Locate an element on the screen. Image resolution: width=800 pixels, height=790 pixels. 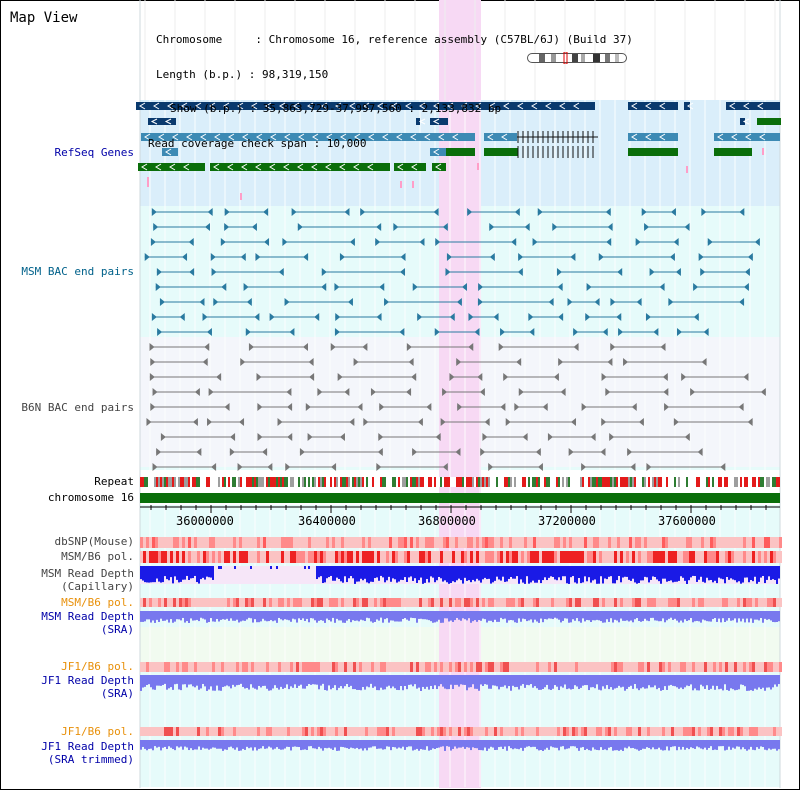
chromosome-ideogram is located at coordinates (577, 58).